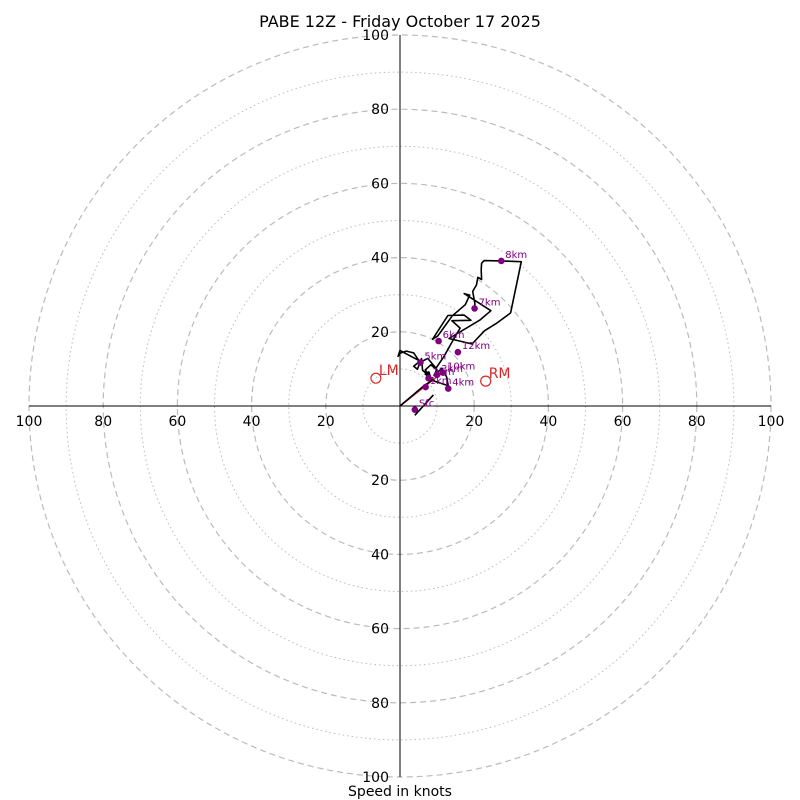 The width and height of the screenshot is (800, 800). I want to click on storm-motion-marker-RM, so click(486, 381).